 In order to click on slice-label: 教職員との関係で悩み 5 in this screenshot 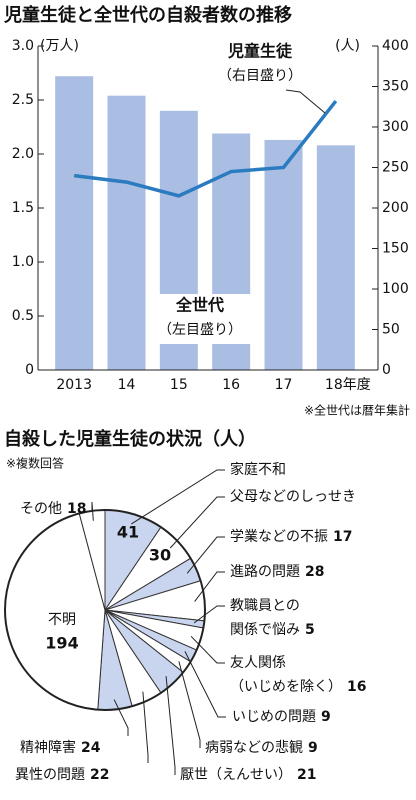, I will do `click(272, 618)`.